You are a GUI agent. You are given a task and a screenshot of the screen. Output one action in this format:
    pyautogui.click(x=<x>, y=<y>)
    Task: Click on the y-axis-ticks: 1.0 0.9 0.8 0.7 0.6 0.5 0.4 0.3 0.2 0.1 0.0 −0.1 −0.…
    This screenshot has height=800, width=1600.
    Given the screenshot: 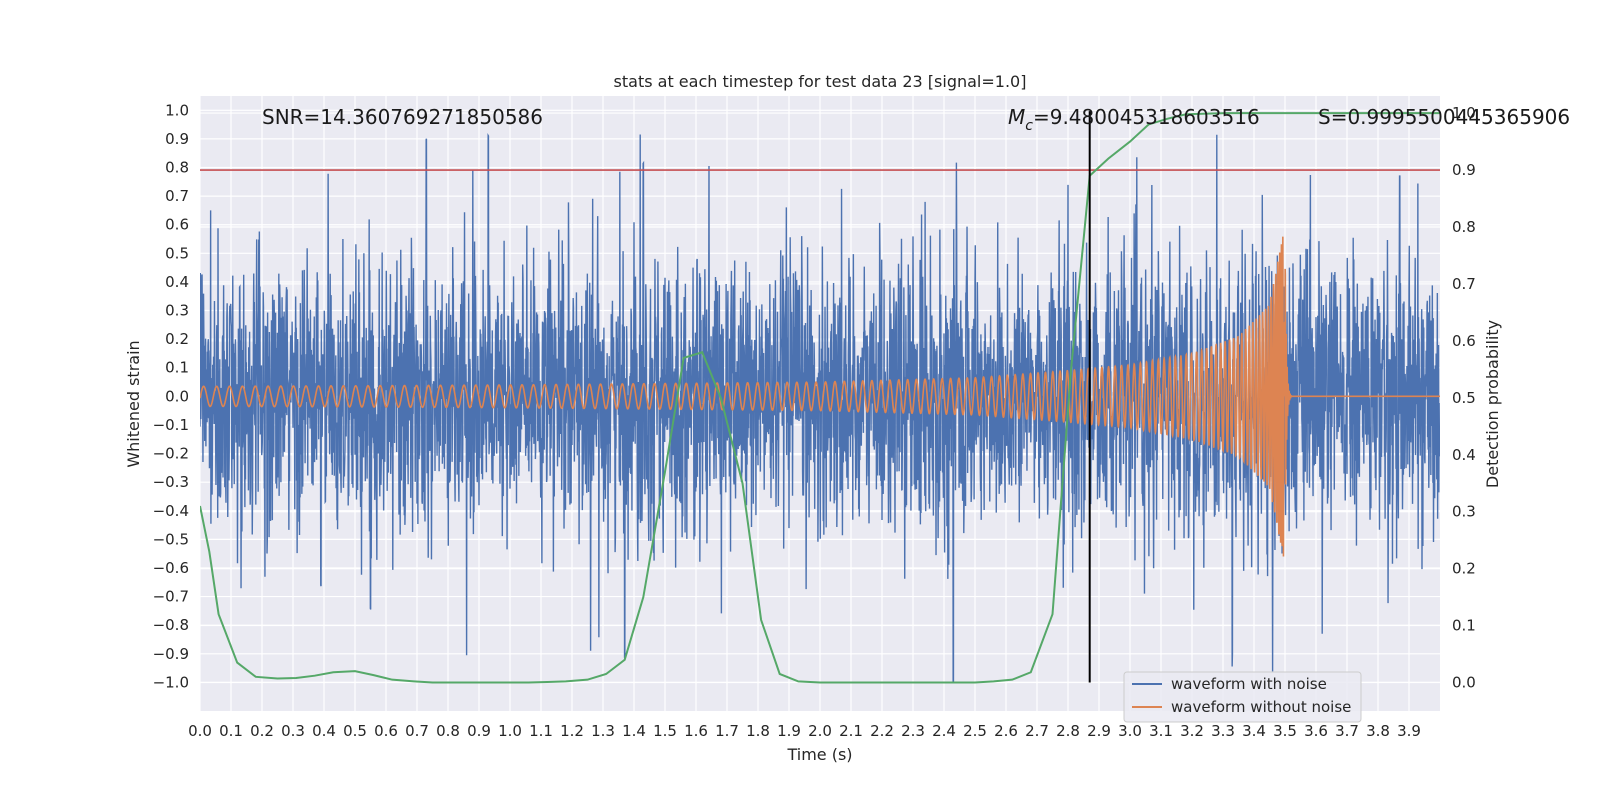 What is the action you would take?
    pyautogui.click(x=171, y=396)
    